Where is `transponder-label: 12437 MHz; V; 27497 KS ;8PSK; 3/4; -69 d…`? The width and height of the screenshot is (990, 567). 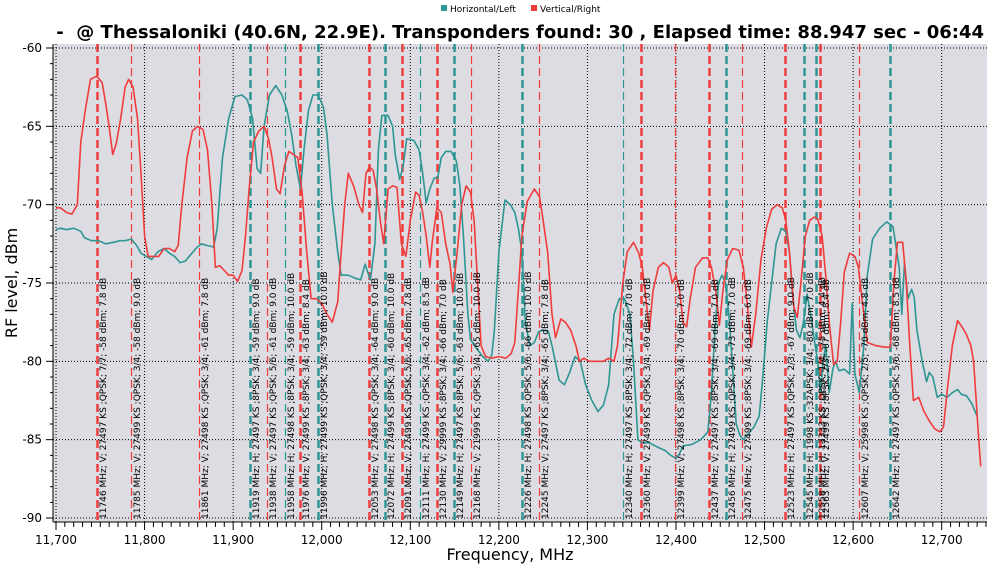
transponder-label: 12437 MHz; V; 27497 KS ;8PSK; 3/4; -69 d… is located at coordinates (716, 399).